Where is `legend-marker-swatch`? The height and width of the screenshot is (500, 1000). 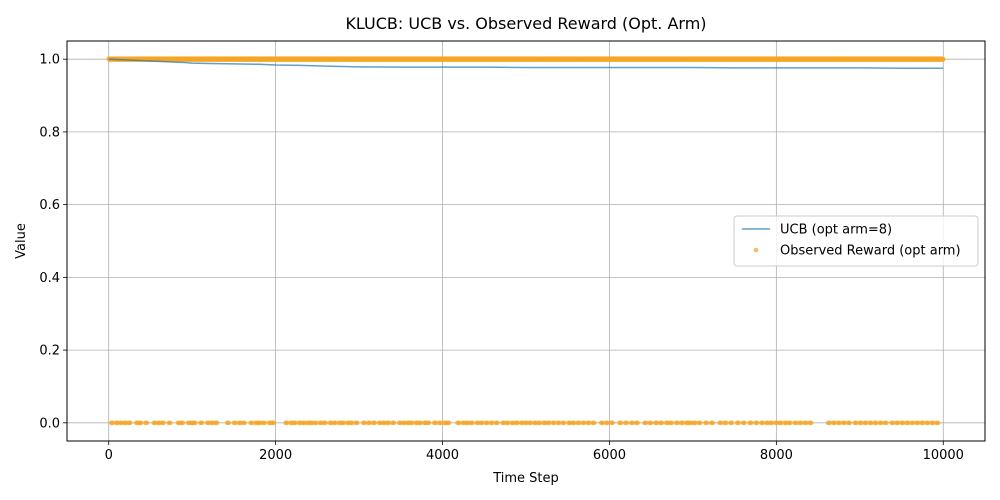 legend-marker-swatch is located at coordinates (756, 250).